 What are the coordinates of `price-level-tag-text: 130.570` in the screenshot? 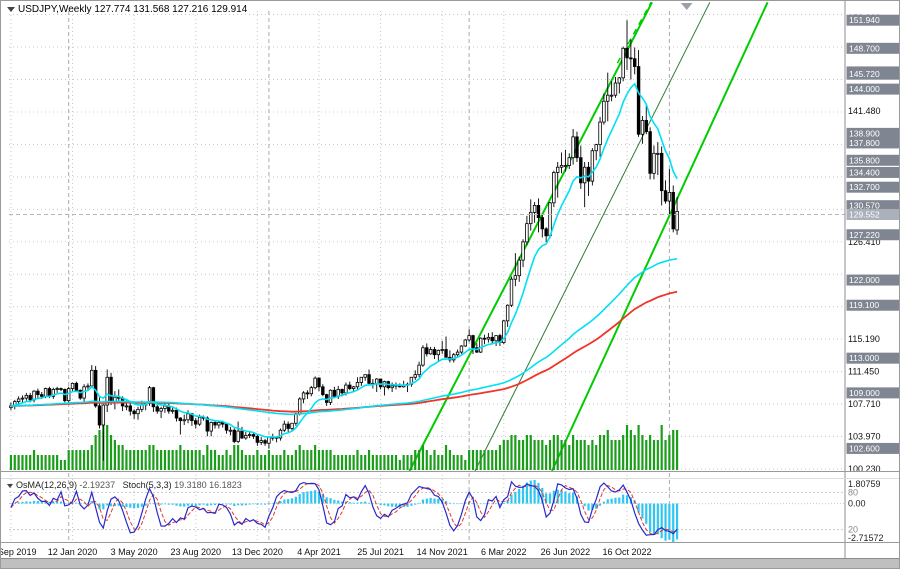 It's located at (864, 206).